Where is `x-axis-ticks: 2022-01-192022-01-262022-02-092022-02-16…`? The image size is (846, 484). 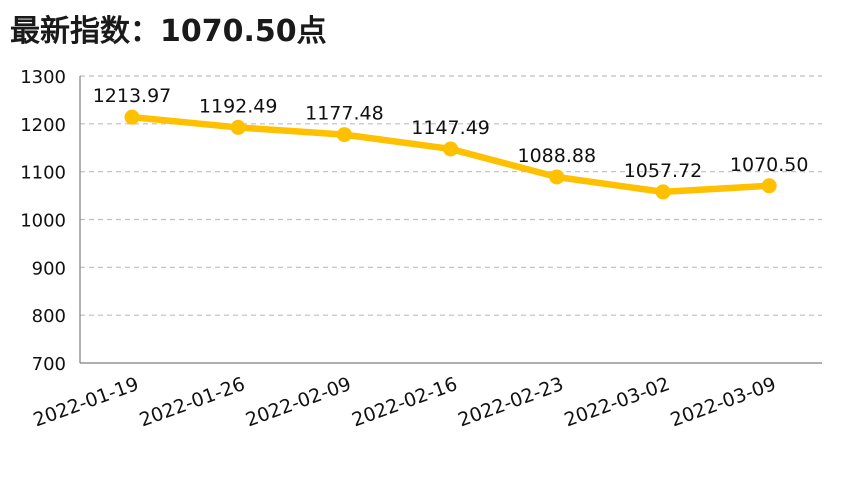 x-axis-ticks: 2022-01-192022-01-262022-02-092022-02-16… is located at coordinates (404, 402).